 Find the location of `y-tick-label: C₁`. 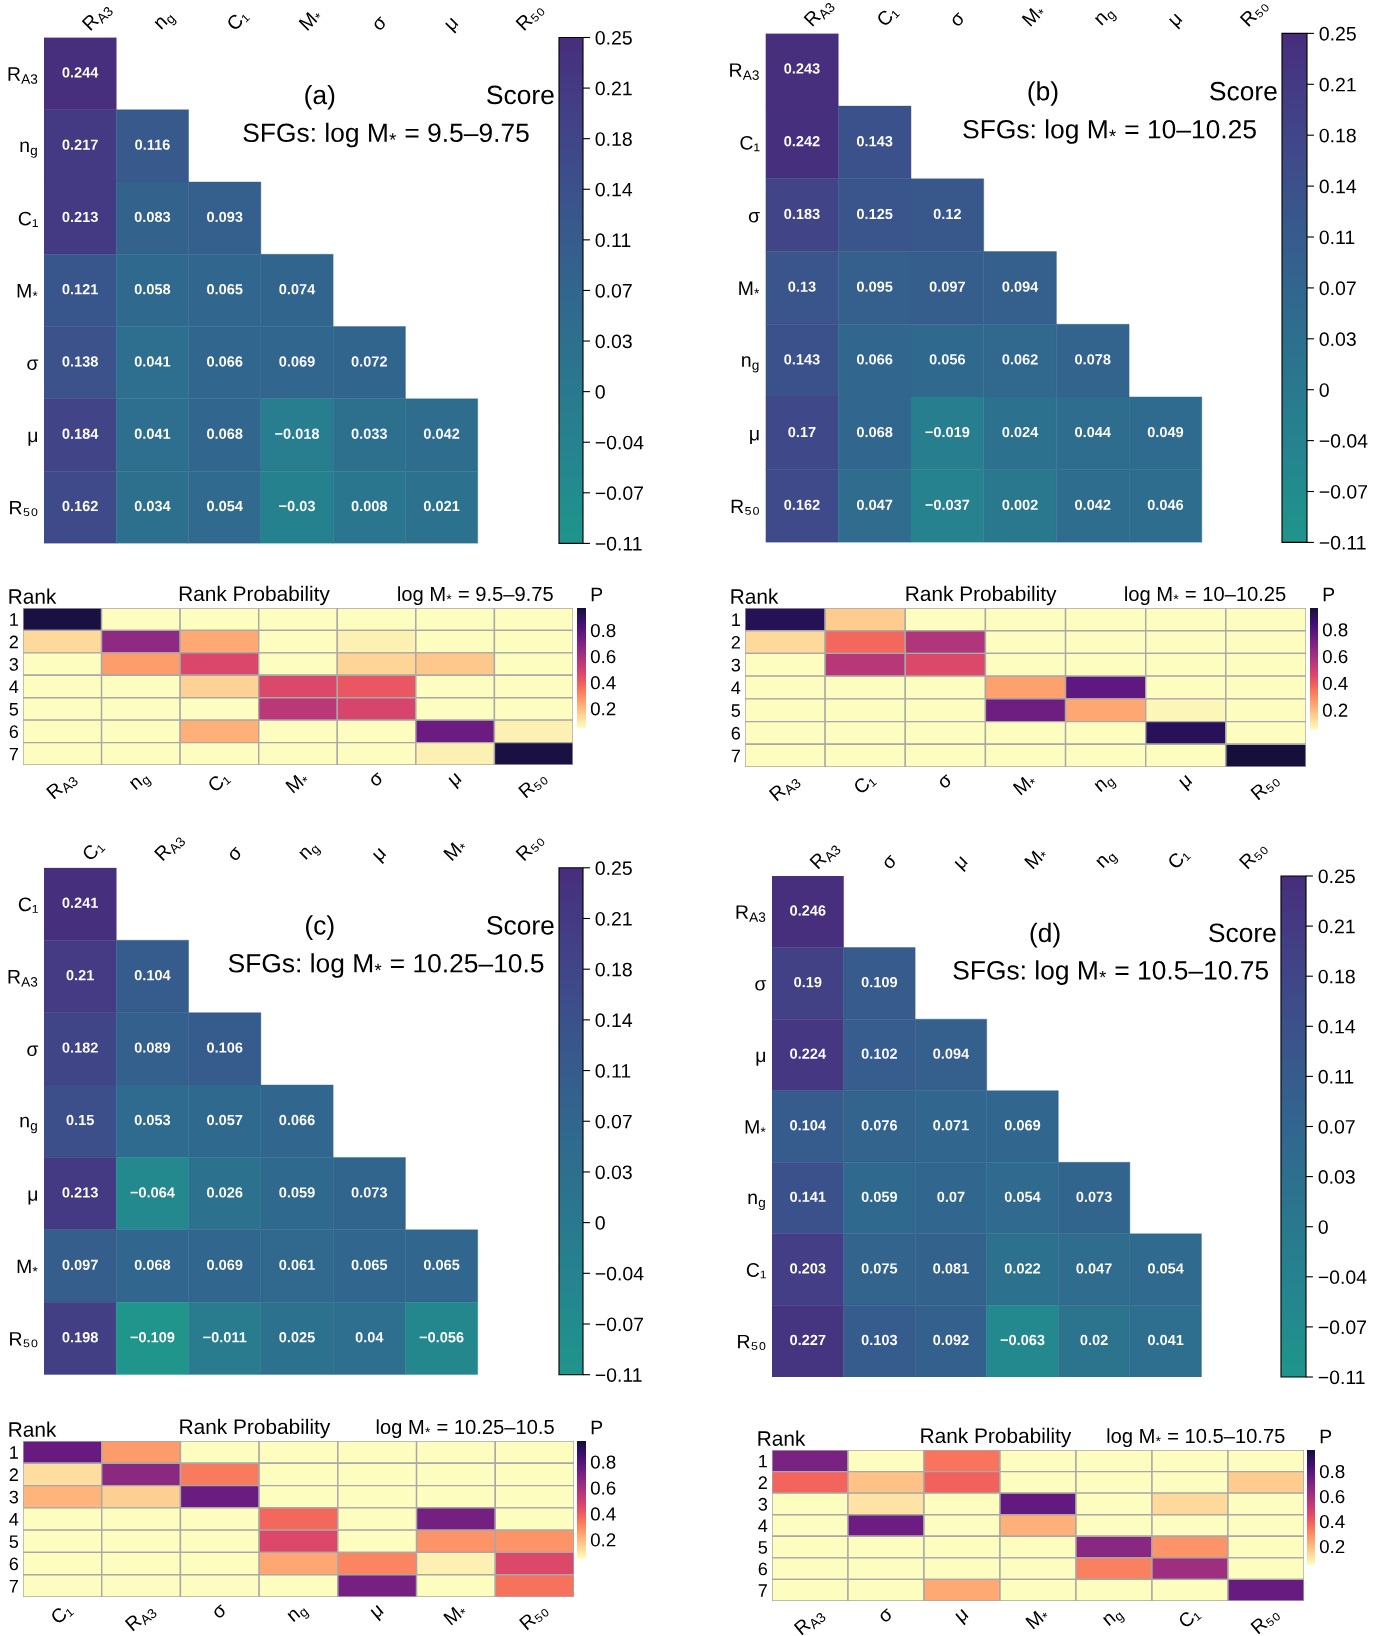

y-tick-label: C₁ is located at coordinates (28, 219).